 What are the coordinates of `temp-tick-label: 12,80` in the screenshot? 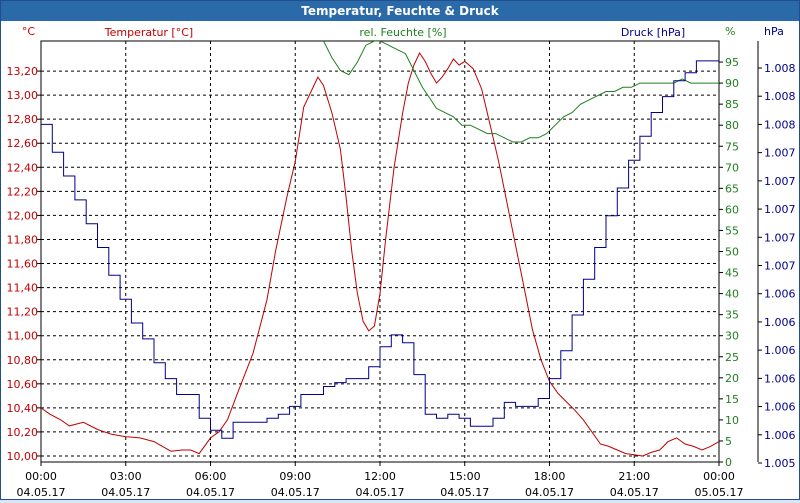 It's located at (23, 119).